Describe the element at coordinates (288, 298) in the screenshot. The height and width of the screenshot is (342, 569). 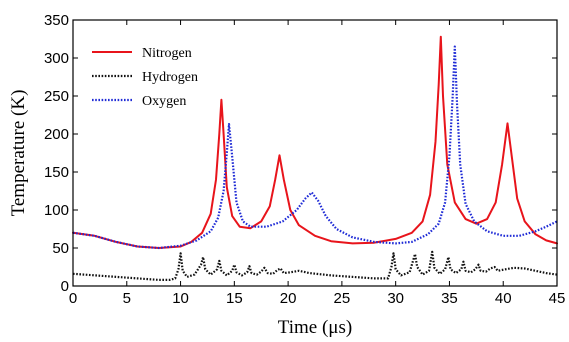
I see `x-tick-label: 20` at that location.